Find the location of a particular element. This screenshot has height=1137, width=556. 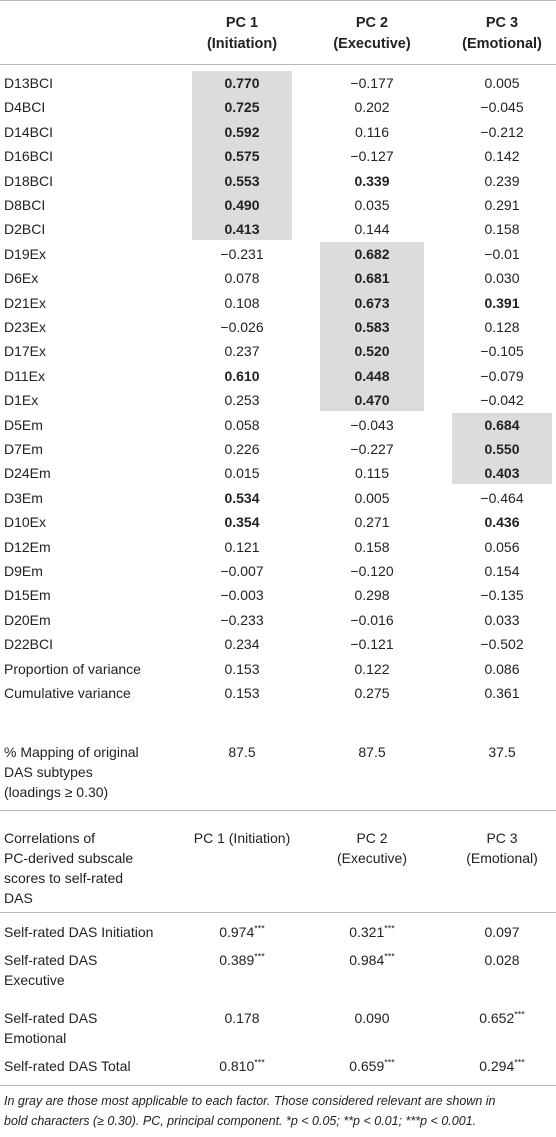

loading-value: −0.212 is located at coordinates (502, 131).